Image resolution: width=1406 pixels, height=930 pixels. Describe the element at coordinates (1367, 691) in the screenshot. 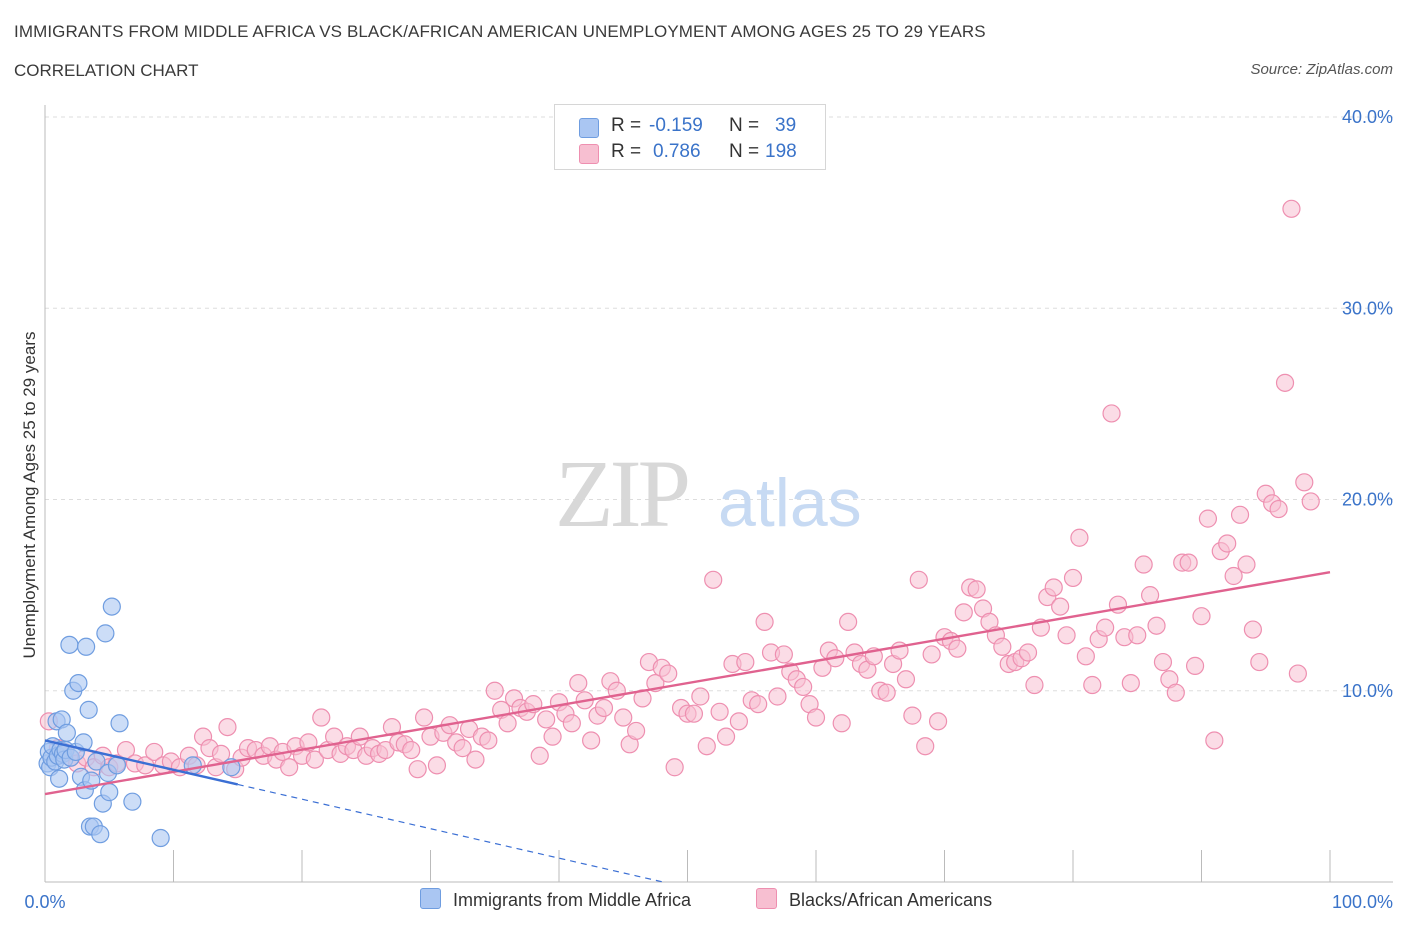

I see `y-tick-label: 10.0%` at that location.